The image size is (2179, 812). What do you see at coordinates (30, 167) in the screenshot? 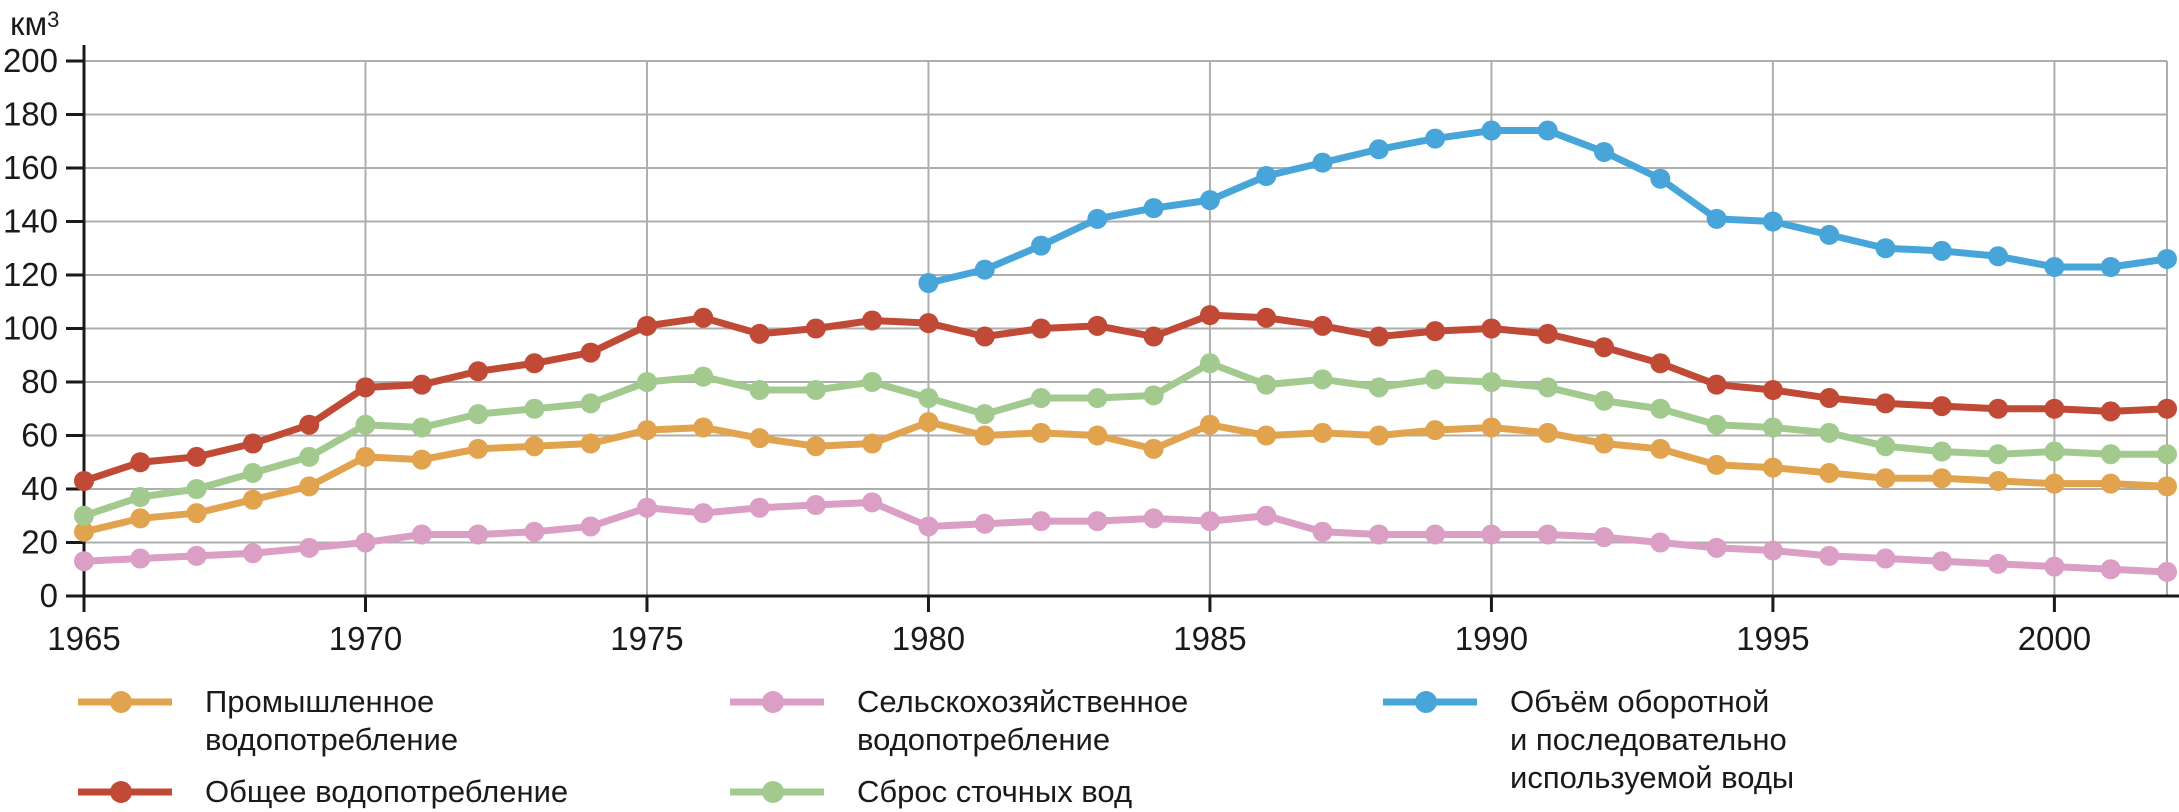
I see `y-tick-label: 160` at bounding box center [30, 167].